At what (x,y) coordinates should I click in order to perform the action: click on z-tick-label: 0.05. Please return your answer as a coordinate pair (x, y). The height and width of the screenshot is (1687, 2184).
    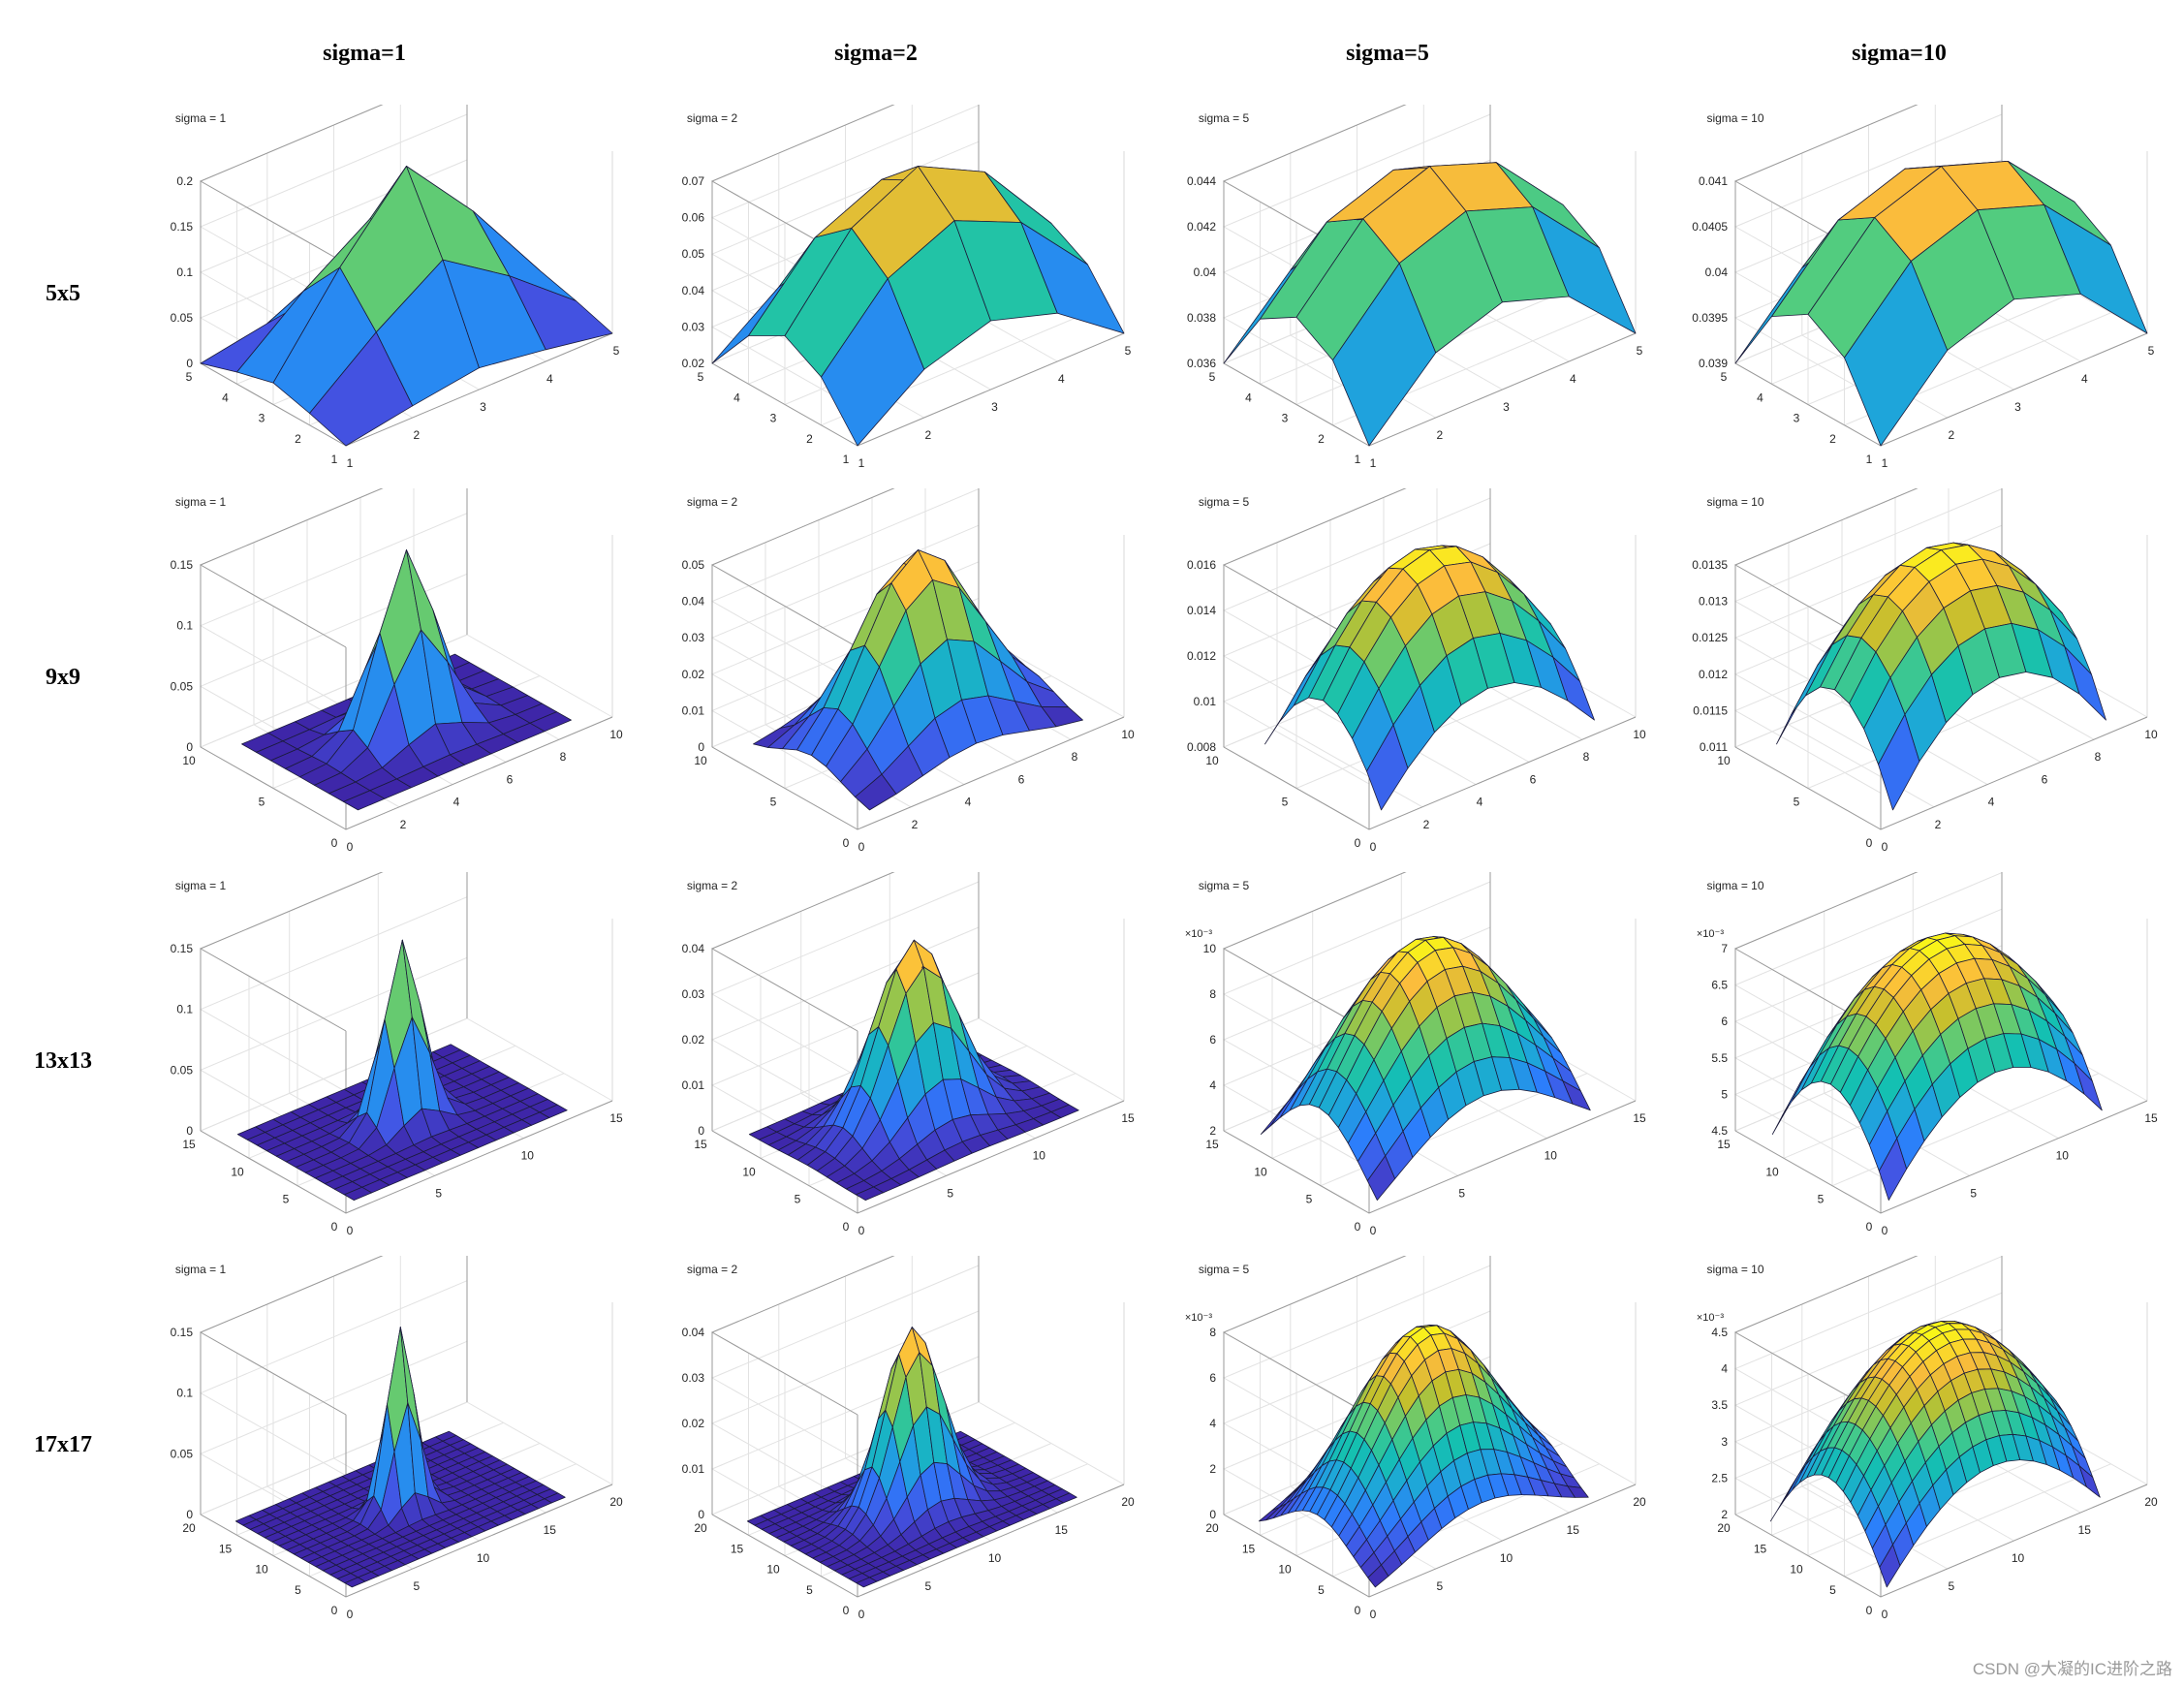
    Looking at the image, I should click on (183, 318).